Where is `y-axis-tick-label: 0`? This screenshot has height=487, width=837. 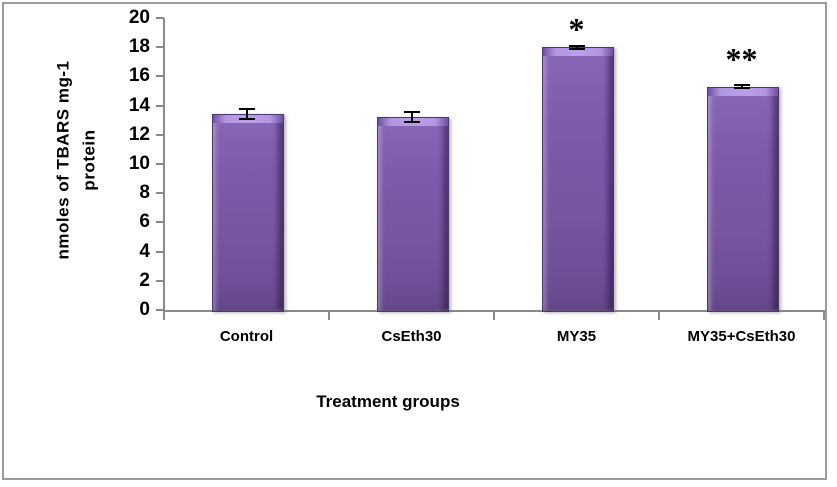 y-axis-tick-label: 0 is located at coordinates (144, 309).